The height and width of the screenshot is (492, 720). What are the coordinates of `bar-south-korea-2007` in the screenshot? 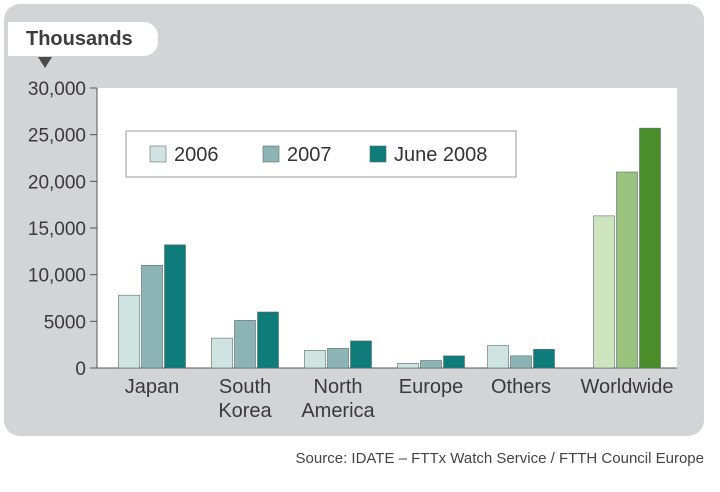 It's located at (245, 344).